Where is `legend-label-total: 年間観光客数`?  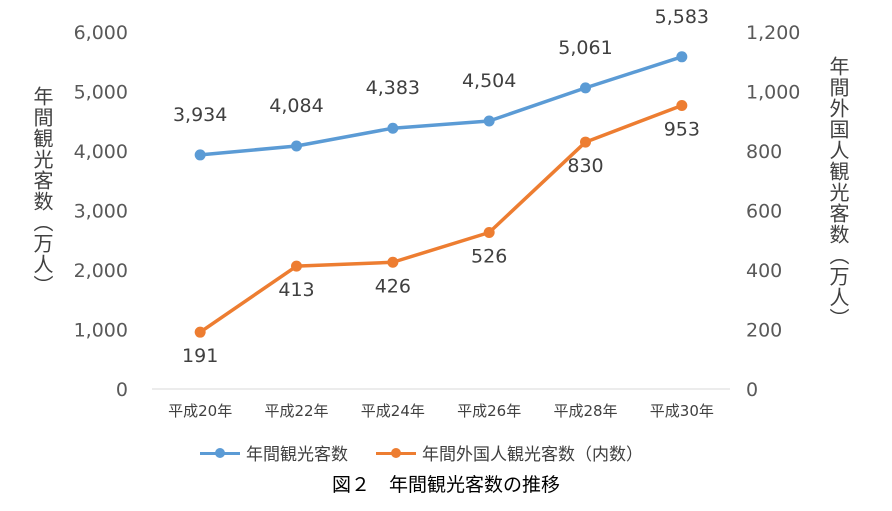 legend-label-total: 年間観光客数 is located at coordinates (297, 455).